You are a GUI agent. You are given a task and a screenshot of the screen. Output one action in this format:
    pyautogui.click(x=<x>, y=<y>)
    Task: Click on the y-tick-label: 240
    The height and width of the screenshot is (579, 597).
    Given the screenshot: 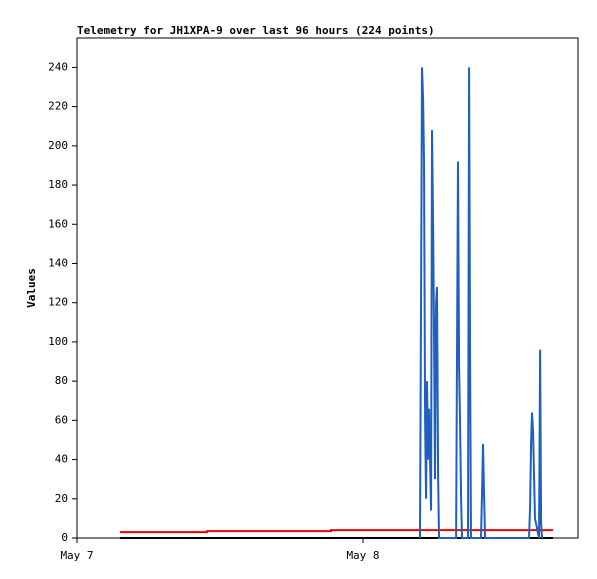 What is the action you would take?
    pyautogui.click(x=58, y=66)
    